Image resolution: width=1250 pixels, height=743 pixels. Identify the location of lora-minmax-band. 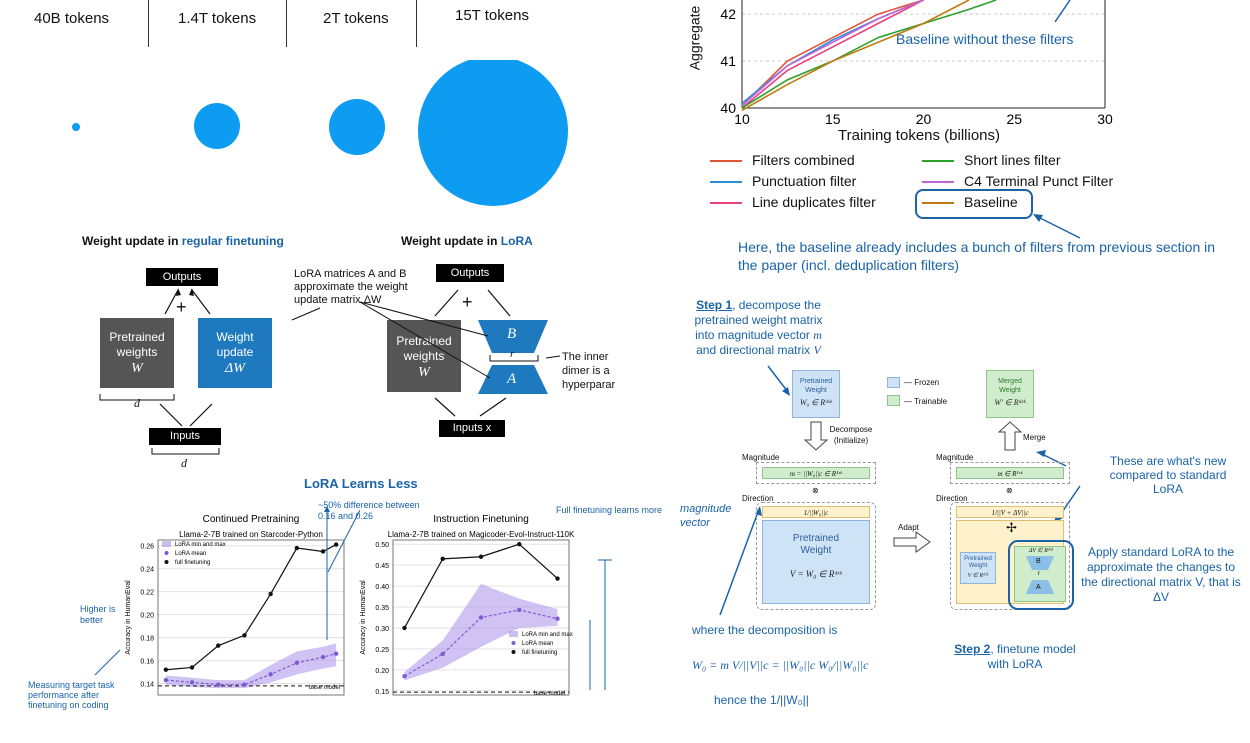
(251, 666).